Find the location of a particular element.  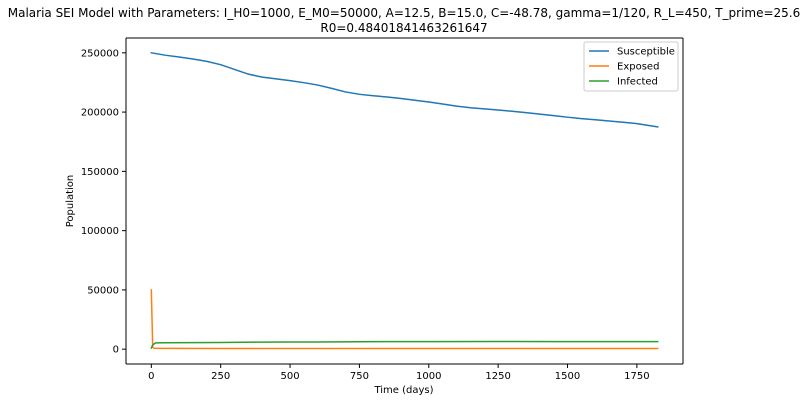

legend: Susceptible Exposed Infected is located at coordinates (631, 66).